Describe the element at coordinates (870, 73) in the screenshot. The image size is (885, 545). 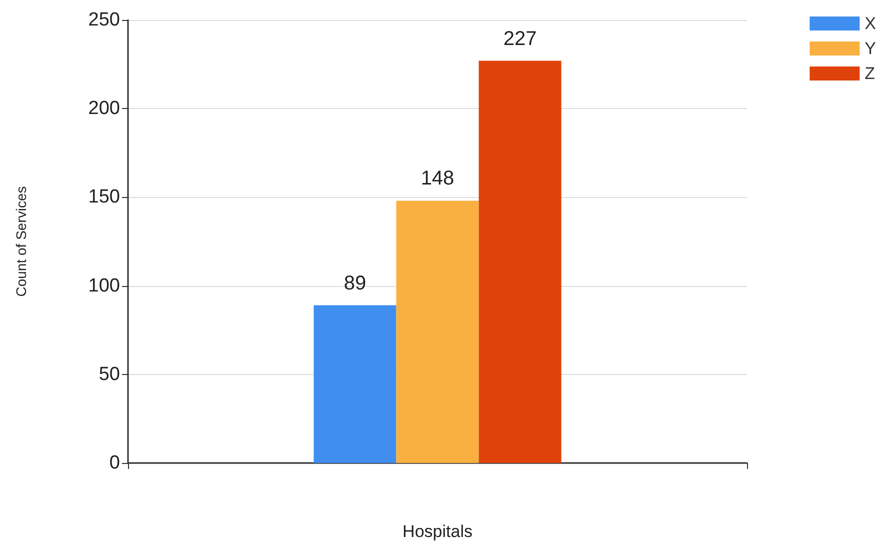
I see `legend-label: Z` at that location.